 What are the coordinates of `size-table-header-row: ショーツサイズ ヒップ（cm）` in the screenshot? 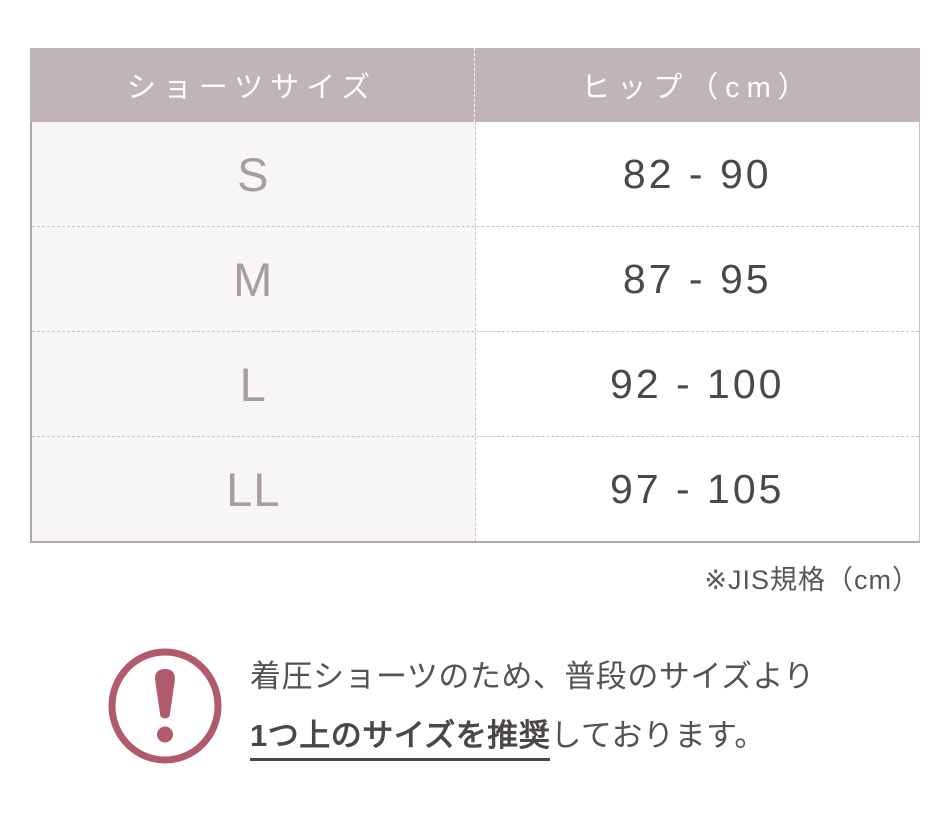 It's located at (475, 85).